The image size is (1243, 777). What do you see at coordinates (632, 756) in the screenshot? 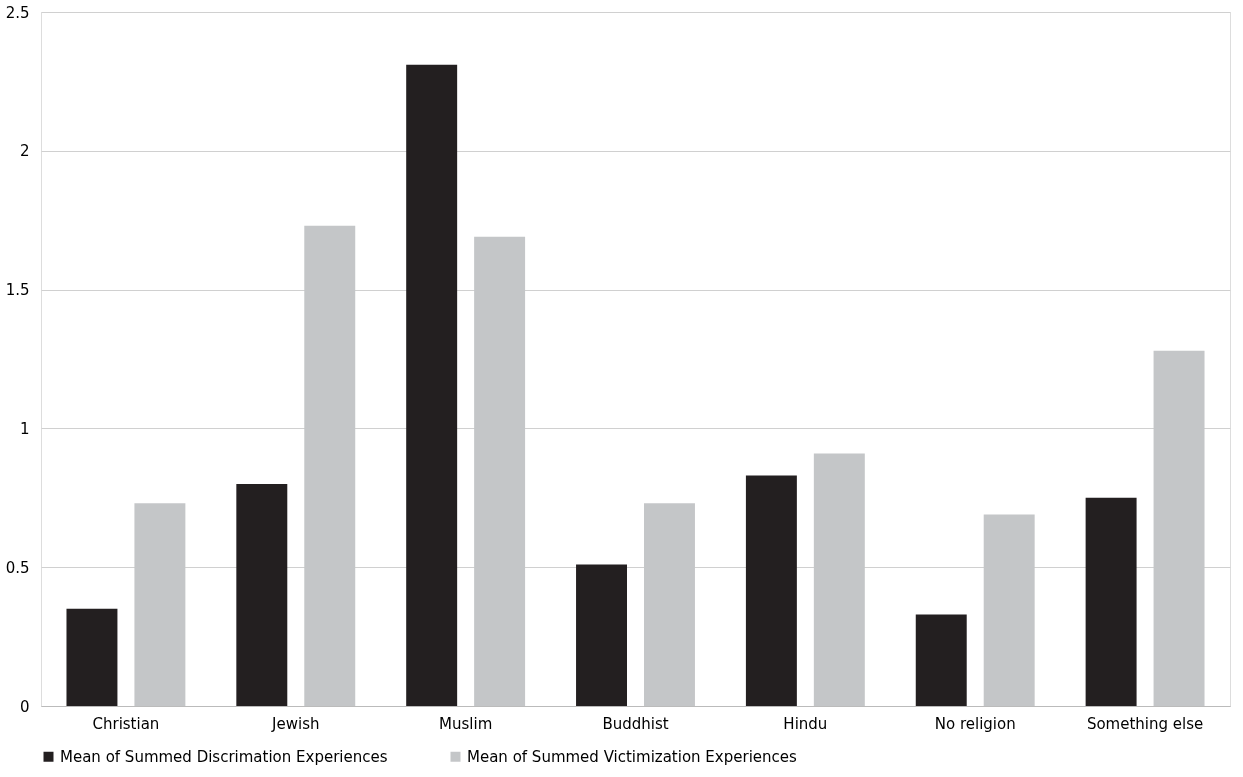
I see `legend-label: Mean of Summed Victimization Experiences` at bounding box center [632, 756].